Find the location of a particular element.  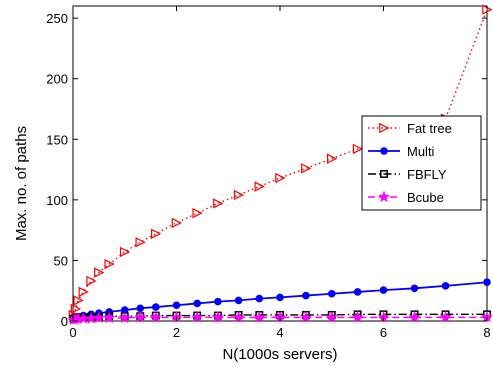

legend: Fat tree Multi FBFLY Bcube is located at coordinates (421, 163).